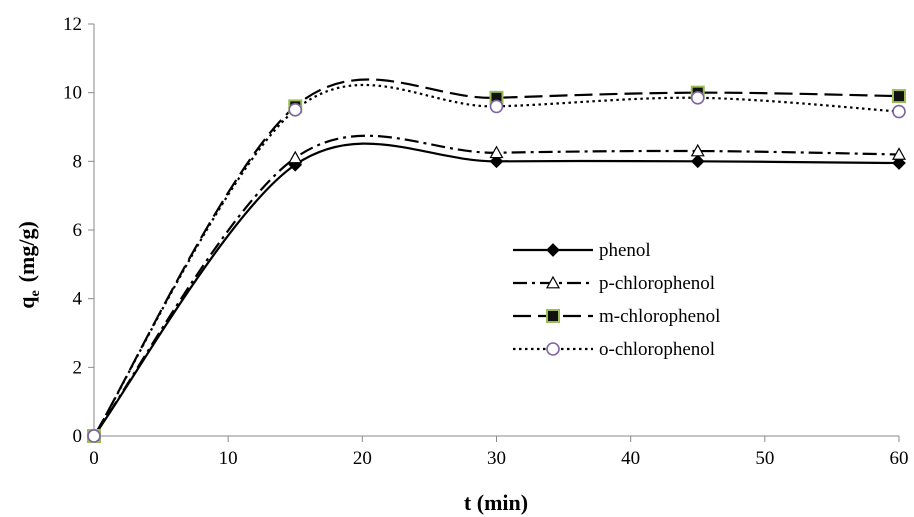 This screenshot has height=517, width=914. Describe the element at coordinates (26, 302) in the screenshot. I see `y-axis-title-main: q` at that location.